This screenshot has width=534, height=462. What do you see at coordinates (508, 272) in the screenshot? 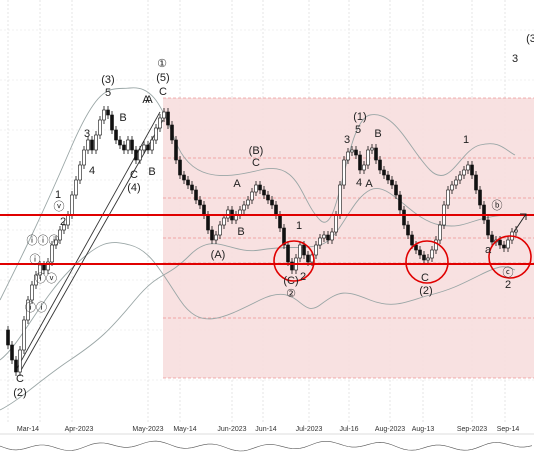
I see `wave-label: ⓒ` at bounding box center [508, 272].